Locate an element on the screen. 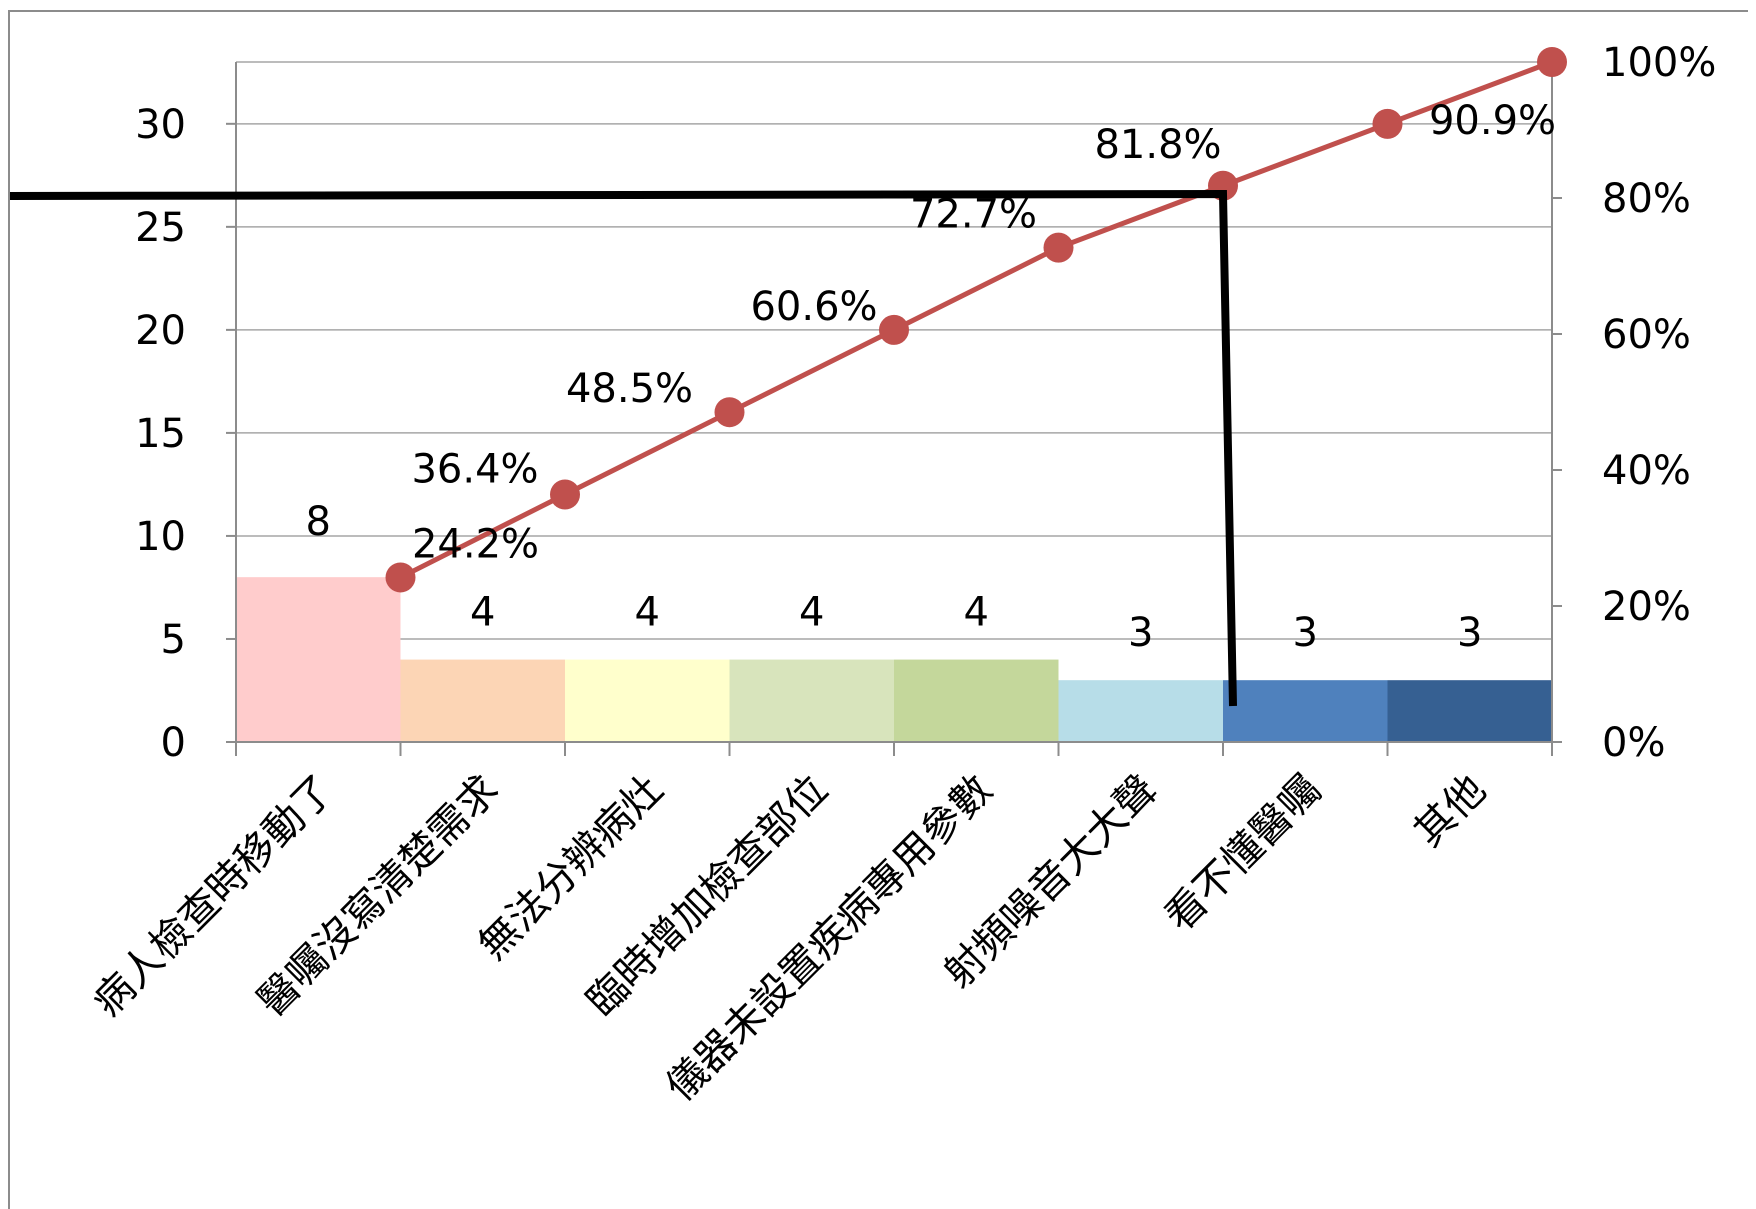 This screenshot has height=1209, width=1756. right-tick-label: 20% is located at coordinates (1646, 607).